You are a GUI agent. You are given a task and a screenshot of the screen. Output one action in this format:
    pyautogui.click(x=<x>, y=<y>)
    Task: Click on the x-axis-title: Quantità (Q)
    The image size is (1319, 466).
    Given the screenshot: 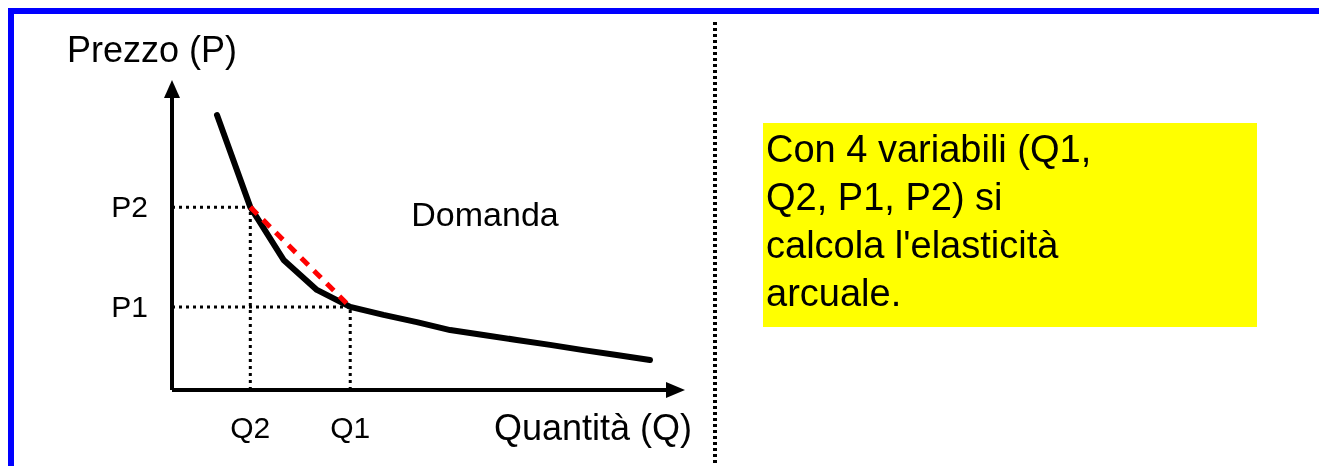 What is the action you would take?
    pyautogui.click(x=592, y=427)
    